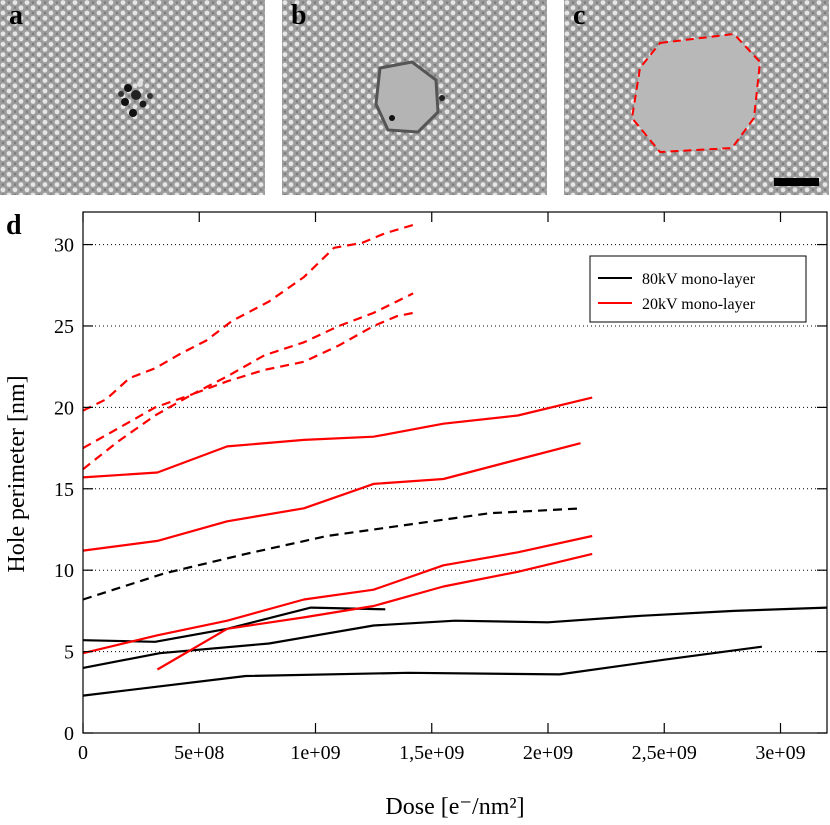 This screenshot has height=825, width=830. Describe the element at coordinates (664, 753) in the screenshot. I see `x-tick-label: 2,5e+09` at that location.